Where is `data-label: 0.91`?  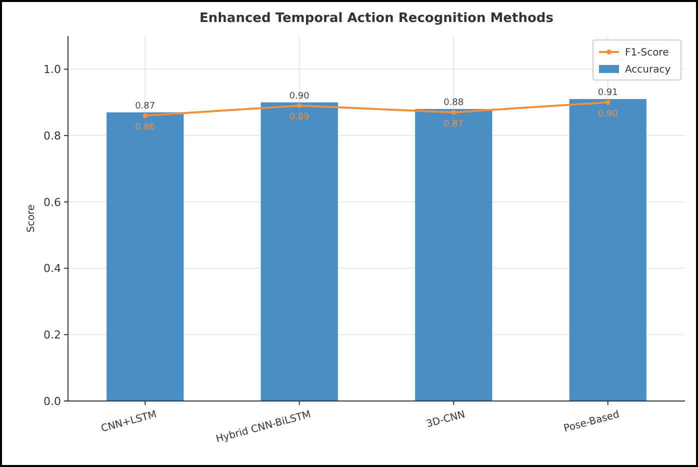
data-label: 0.91 is located at coordinates (608, 93).